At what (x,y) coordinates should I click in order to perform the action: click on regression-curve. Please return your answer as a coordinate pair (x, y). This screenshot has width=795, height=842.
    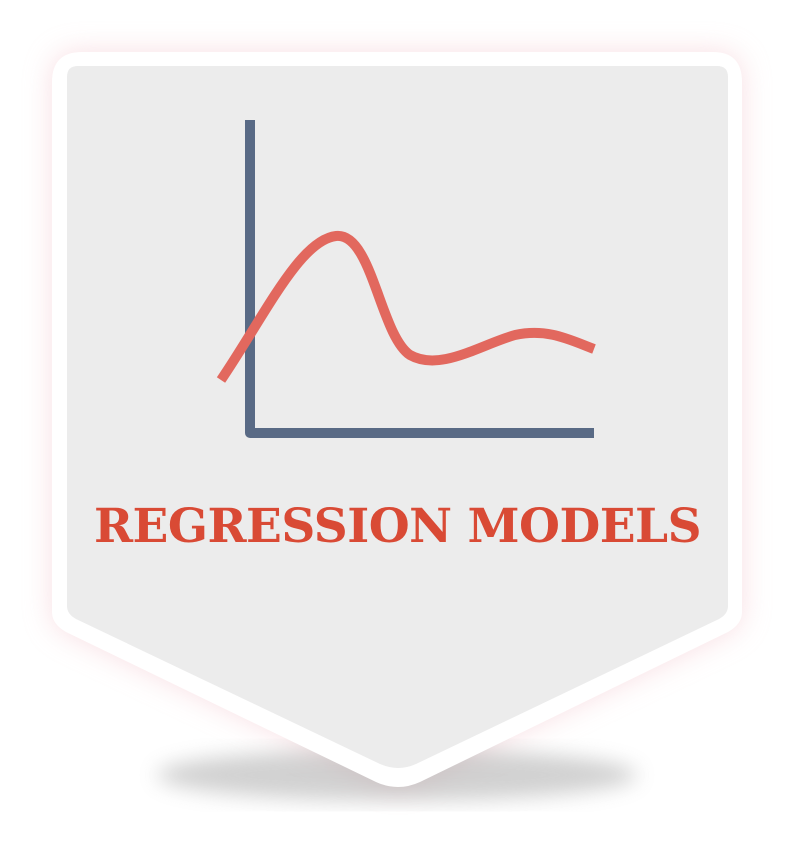
    Looking at the image, I should click on (406, 307).